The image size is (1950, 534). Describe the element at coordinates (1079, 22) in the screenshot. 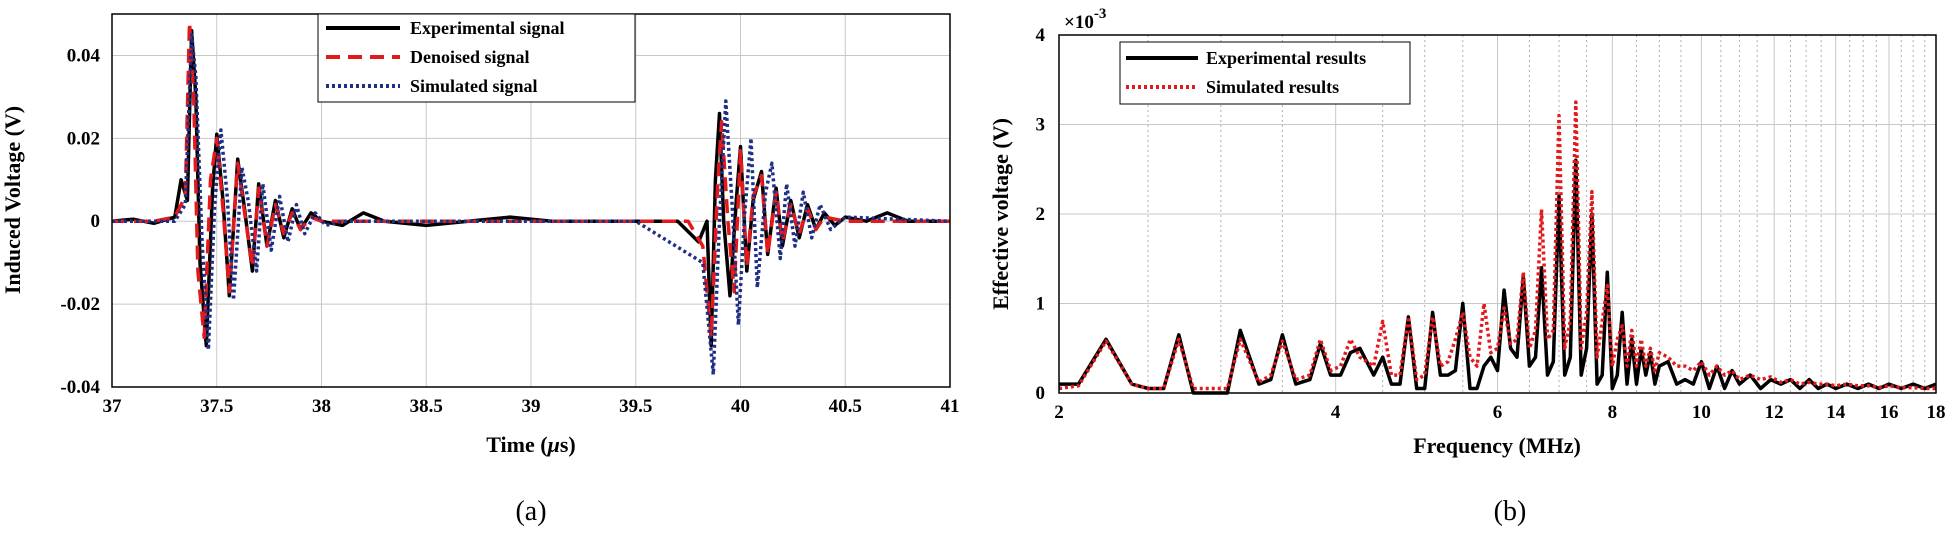

I see `chart-b-y-multiplier-base: ×10` at that location.